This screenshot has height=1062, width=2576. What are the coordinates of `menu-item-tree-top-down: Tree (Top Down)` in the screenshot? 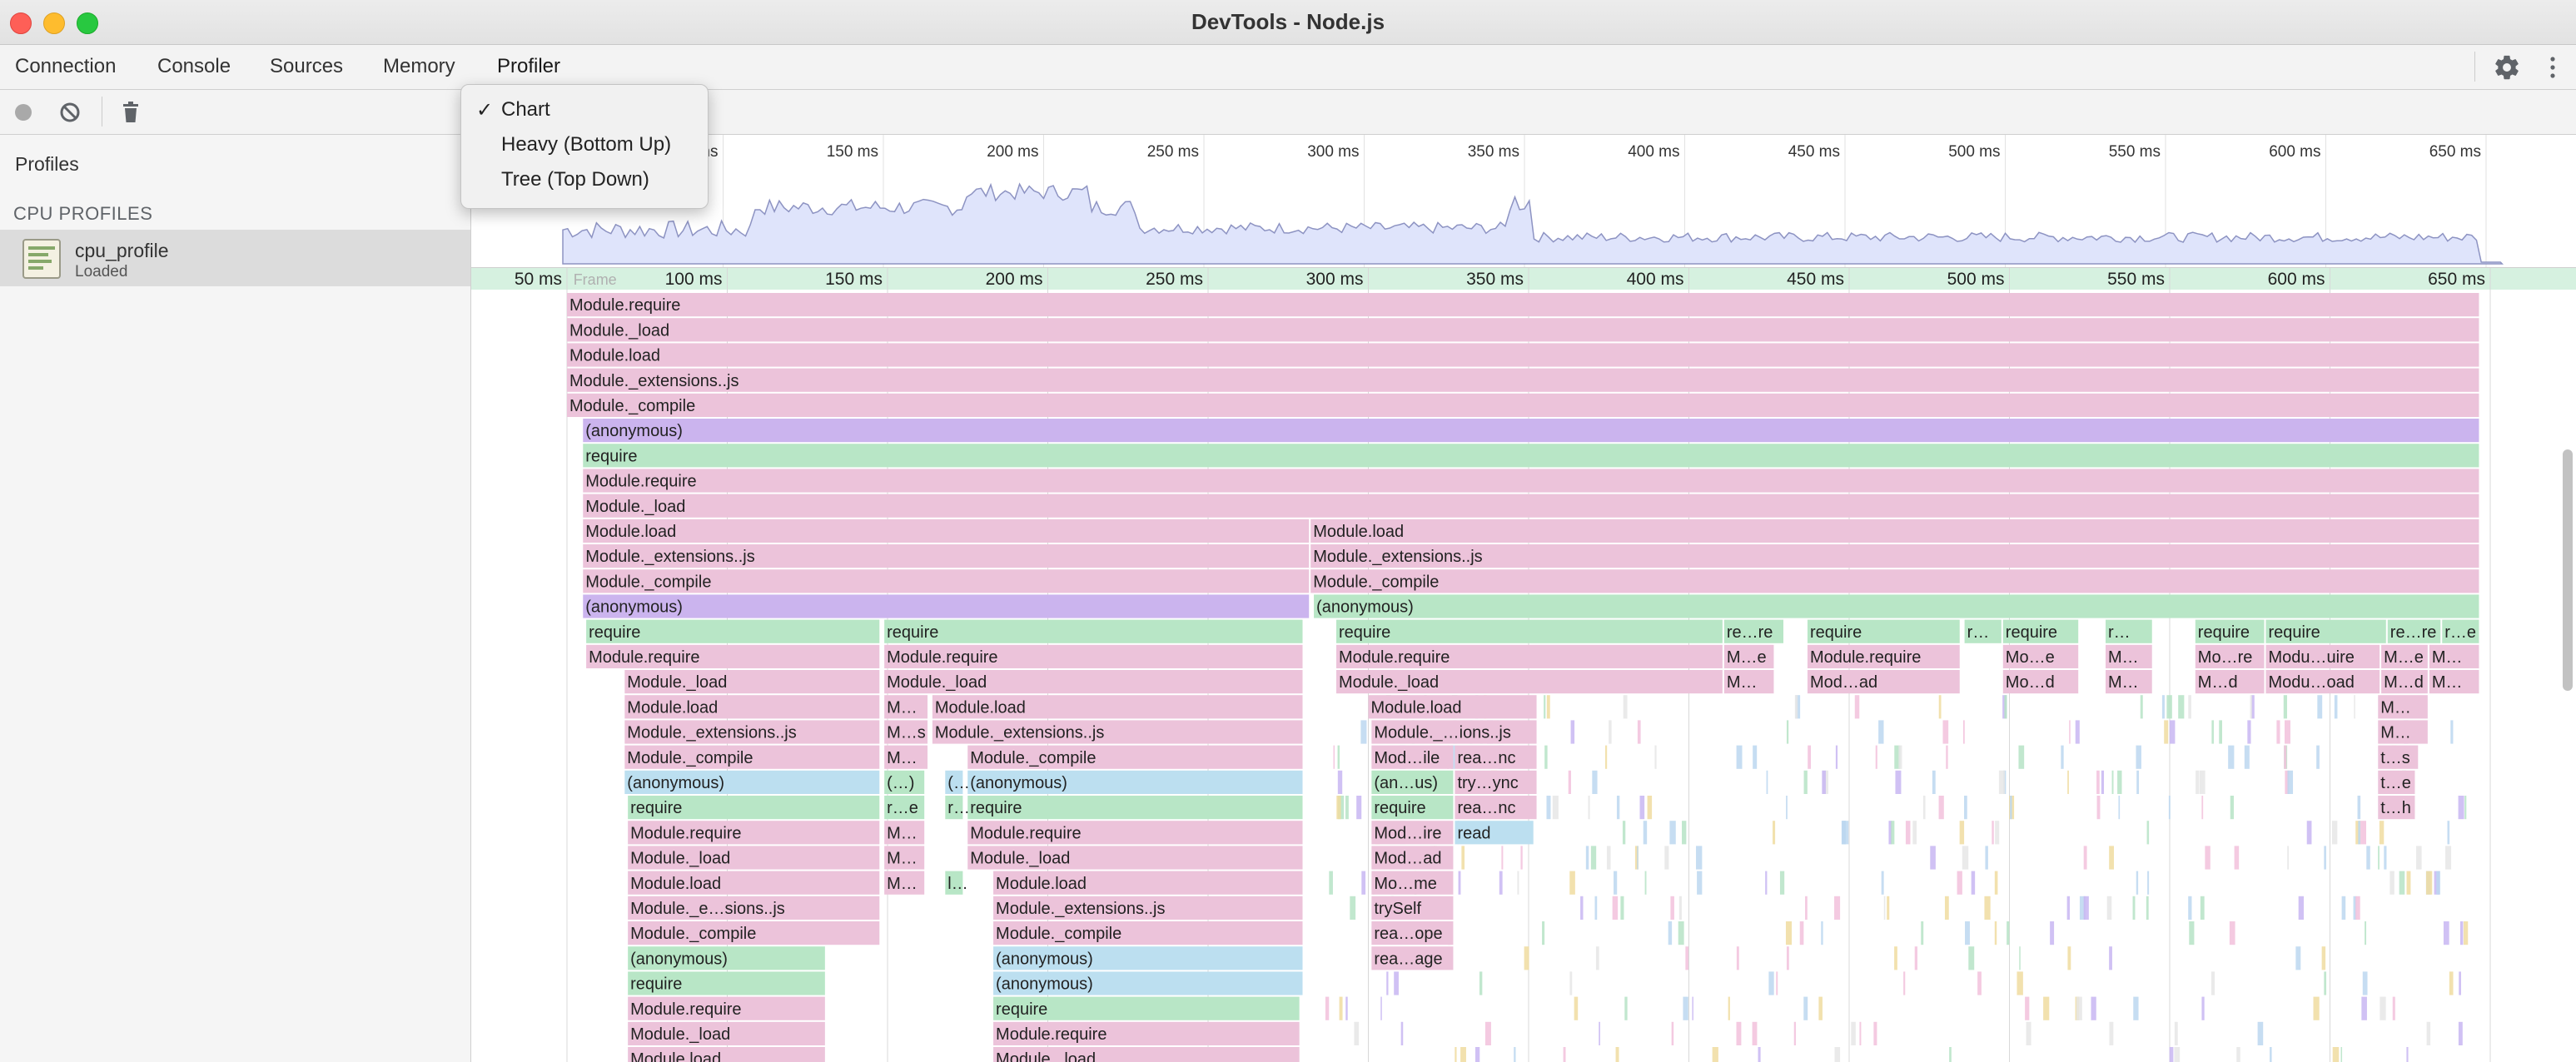 It's located at (575, 179).